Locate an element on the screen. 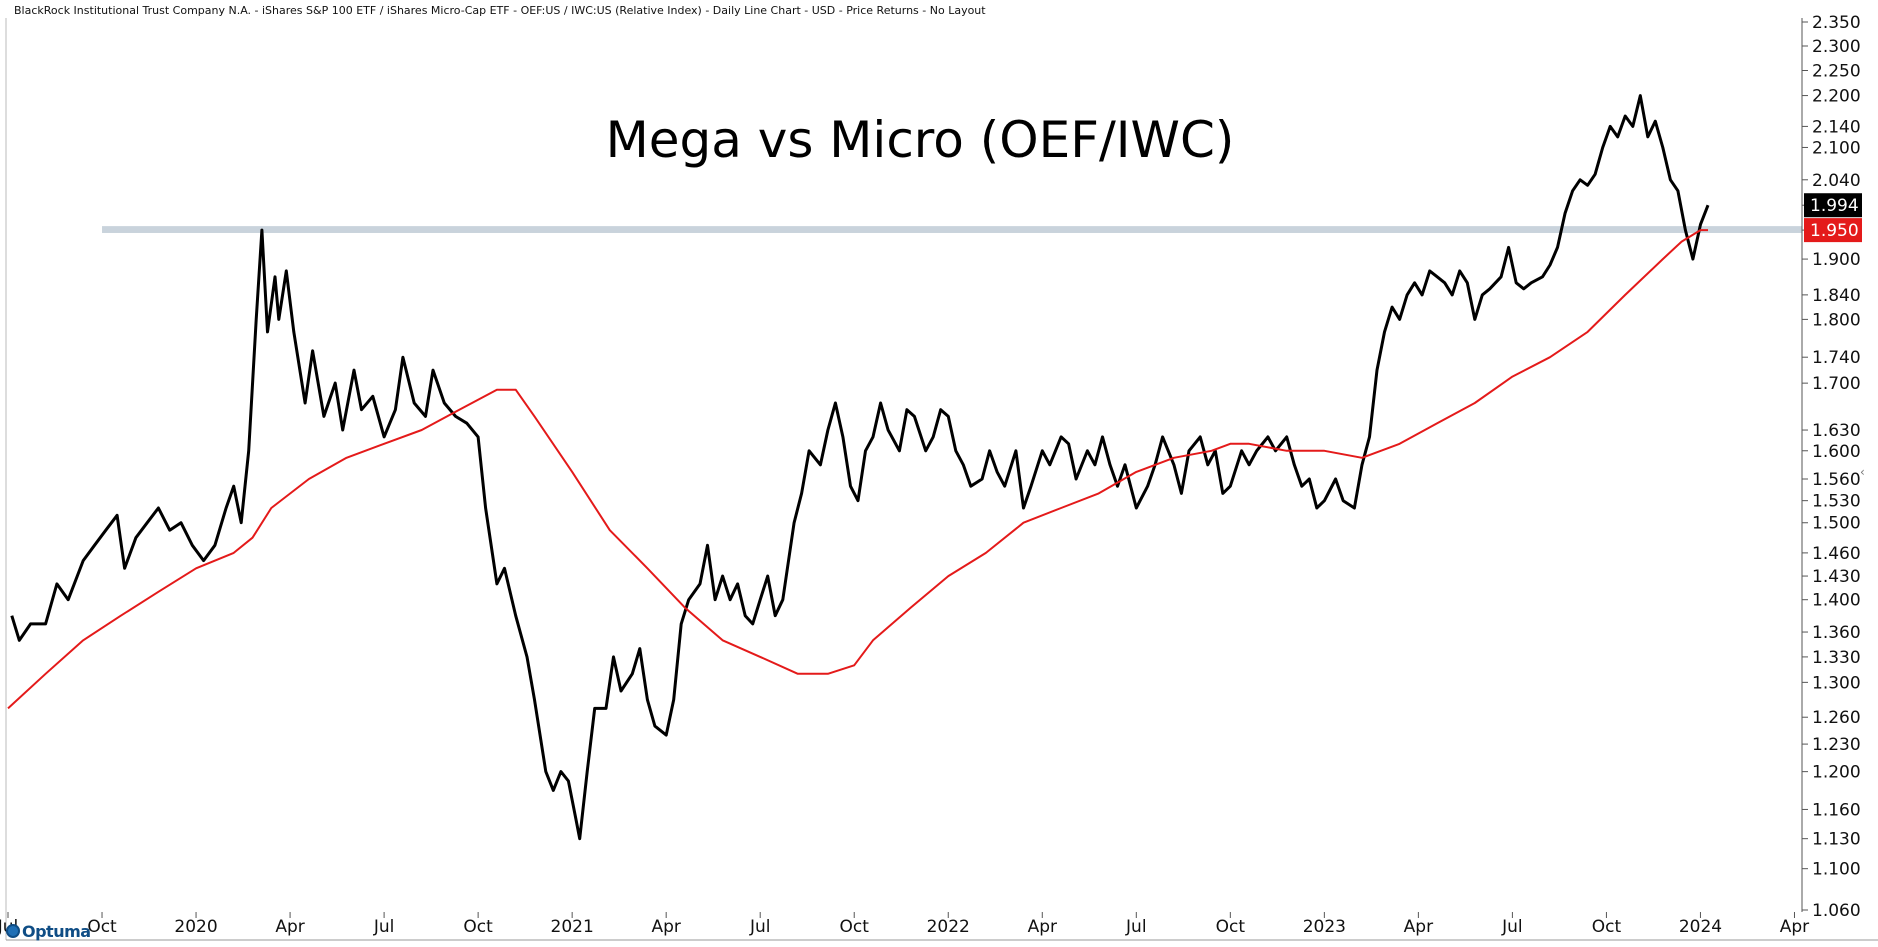  y-tick-label: 2.350 is located at coordinates (1836, 23).